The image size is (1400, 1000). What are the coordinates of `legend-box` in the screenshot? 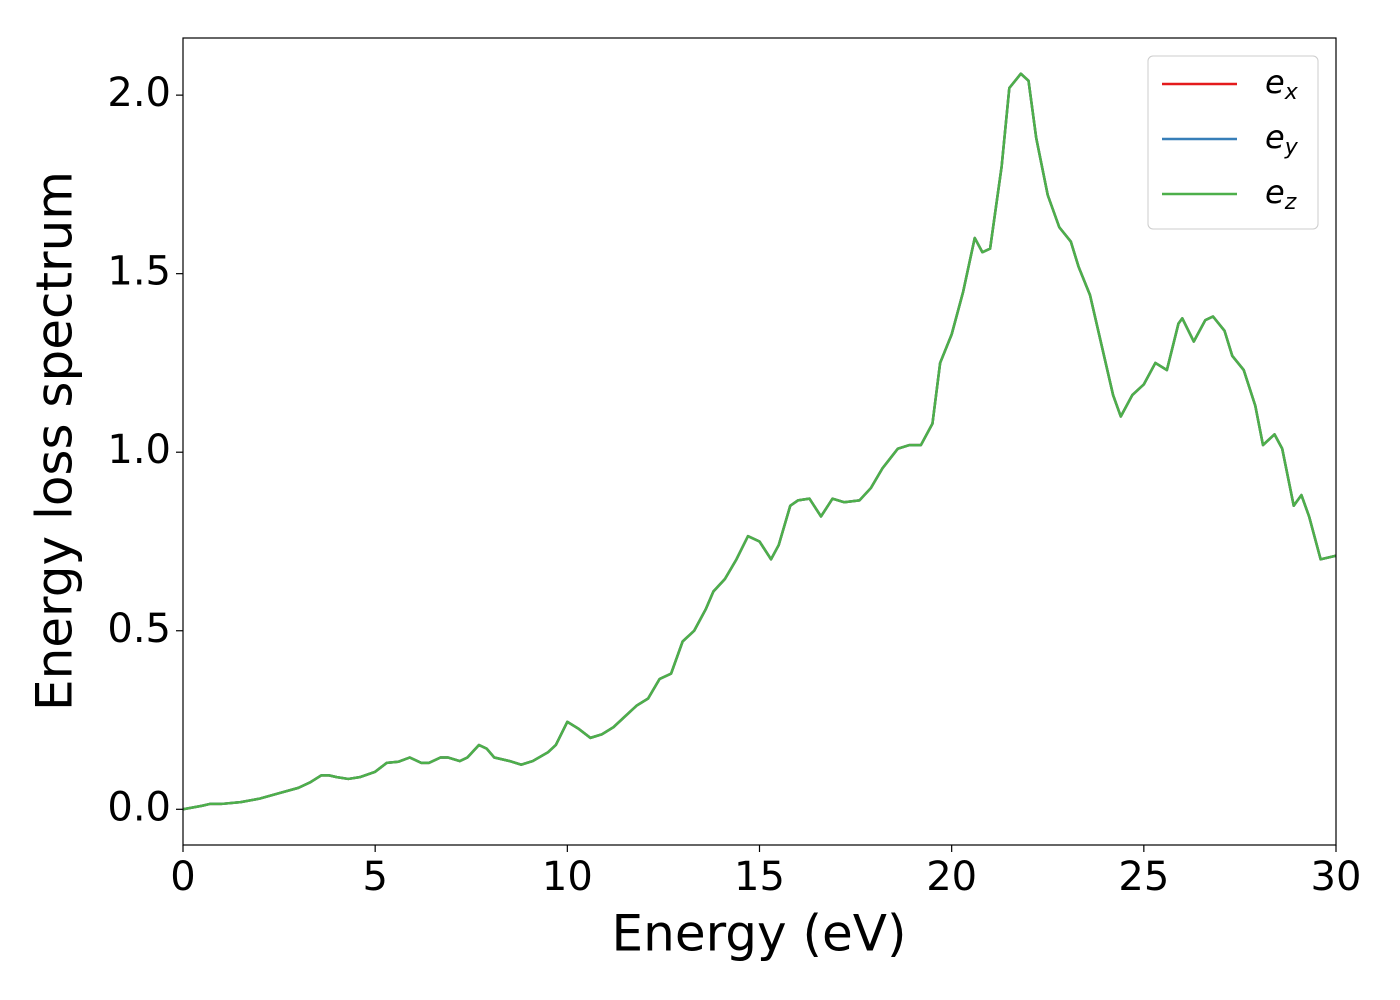 It's located at (1233, 142).